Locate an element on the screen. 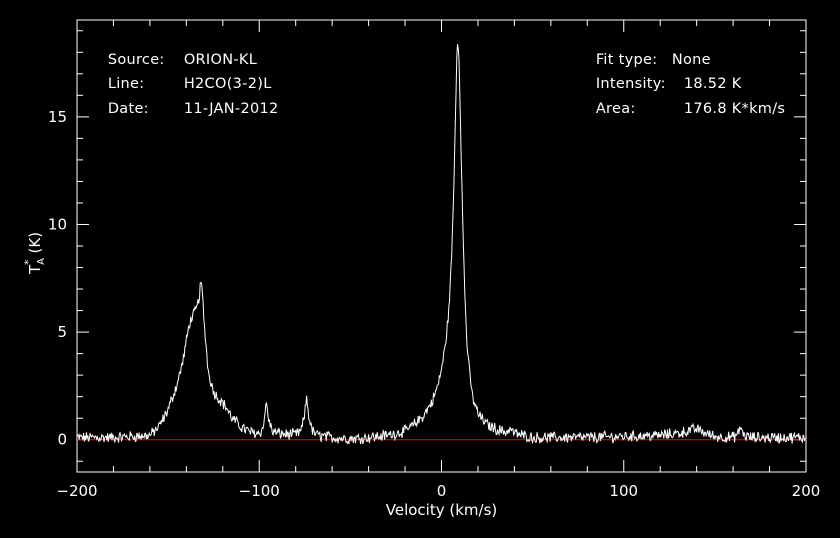 Image resolution: width=840 pixels, height=538 pixels. x-tick-label: −200 is located at coordinates (76, 491).